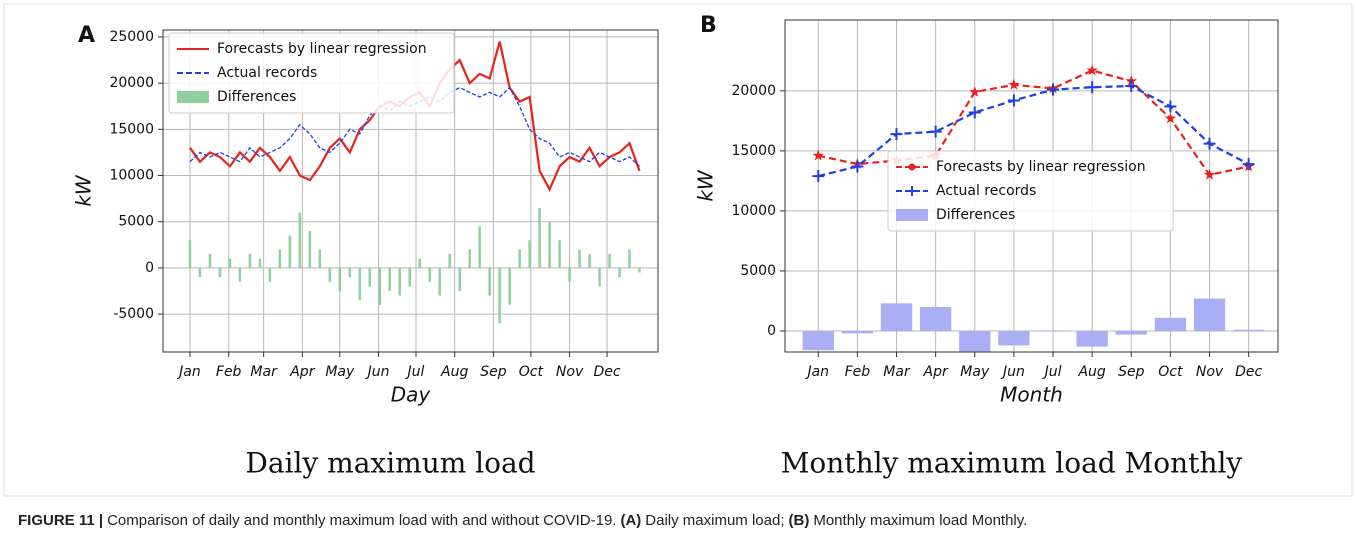 This screenshot has width=1356, height=550. Describe the element at coordinates (131, 37) in the screenshot. I see `y-tick-label: 25000` at that location.